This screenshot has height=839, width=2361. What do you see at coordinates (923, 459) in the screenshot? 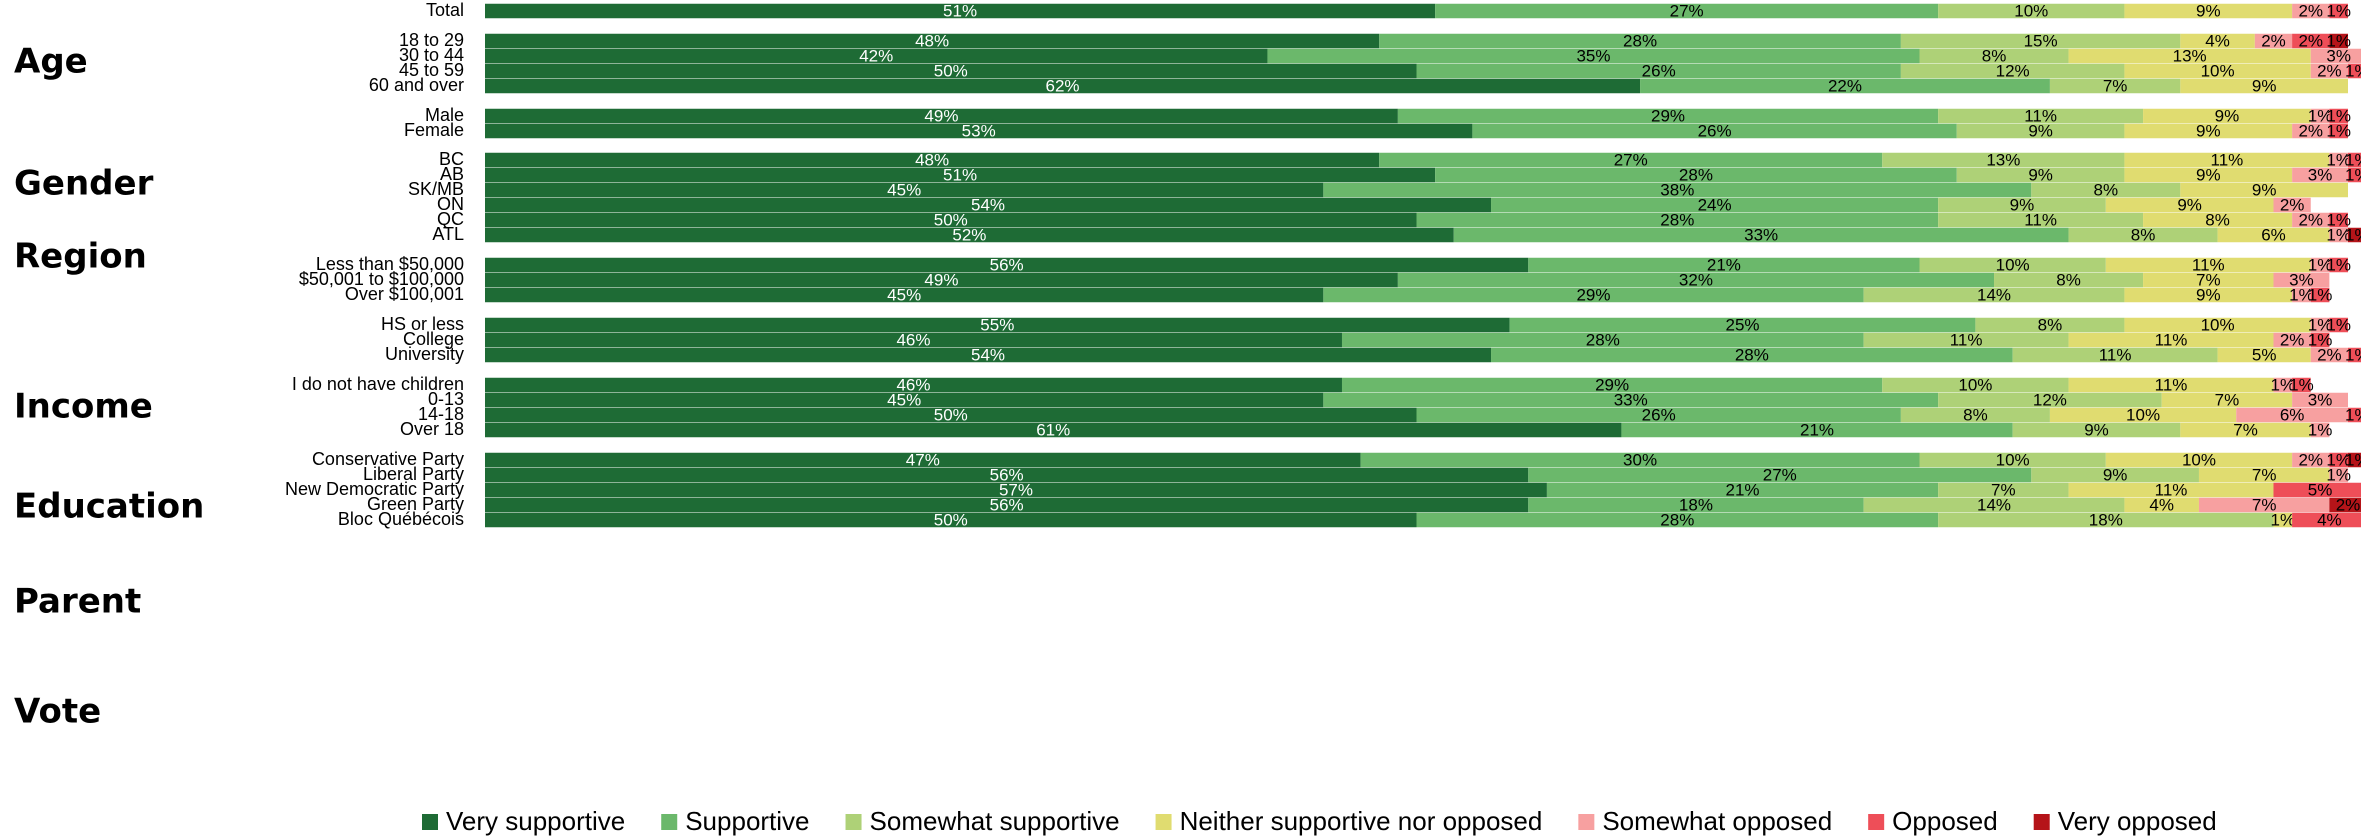
I see `data-label-very-supportive: 47%` at bounding box center [923, 459].